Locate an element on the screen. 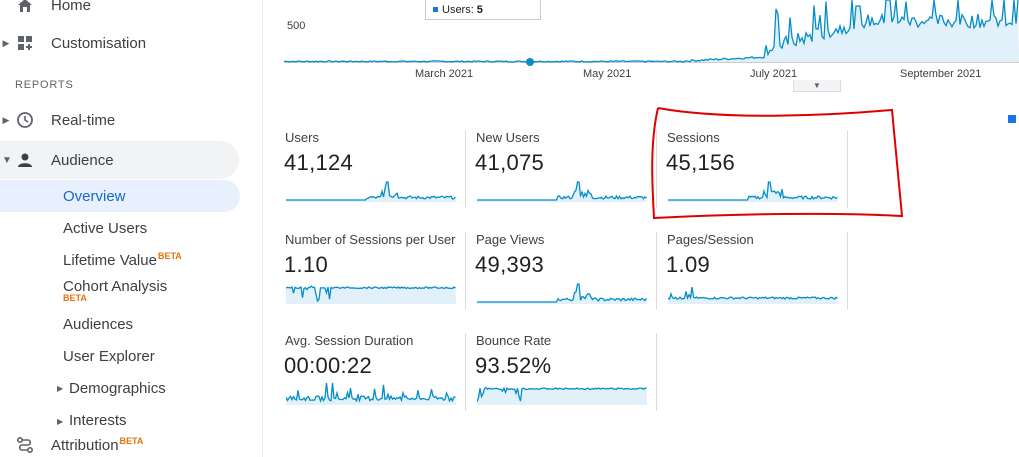 The image size is (1019, 457). metric-label: New Users is located at coordinates (508, 137).